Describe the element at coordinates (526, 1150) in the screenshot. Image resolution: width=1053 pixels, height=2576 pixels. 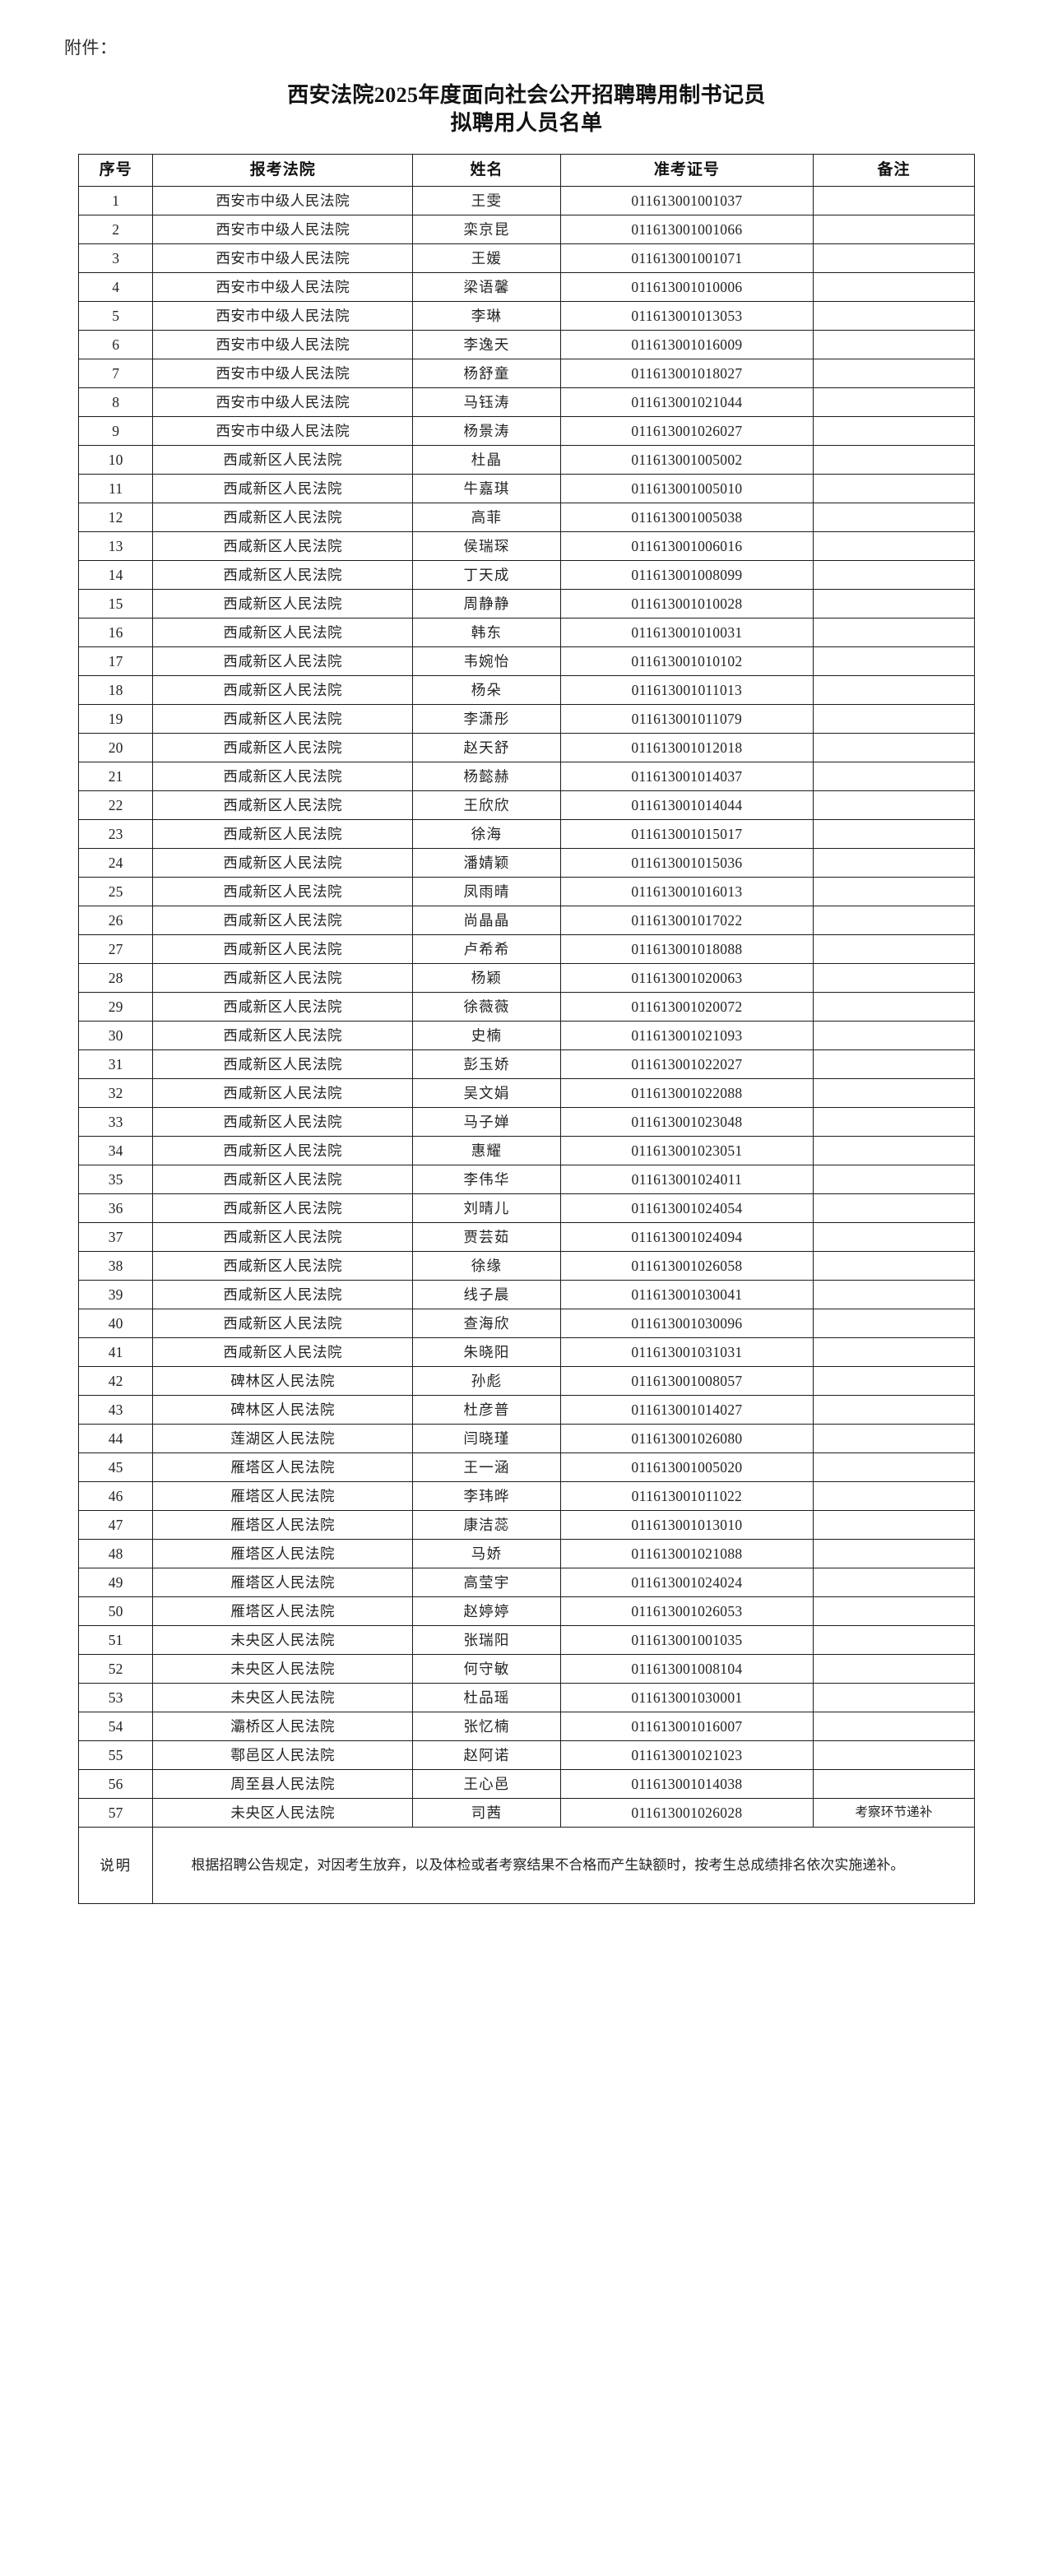
I see `table-row: 34 西咸新区人民法院 惠耀 011613001023051` at that location.